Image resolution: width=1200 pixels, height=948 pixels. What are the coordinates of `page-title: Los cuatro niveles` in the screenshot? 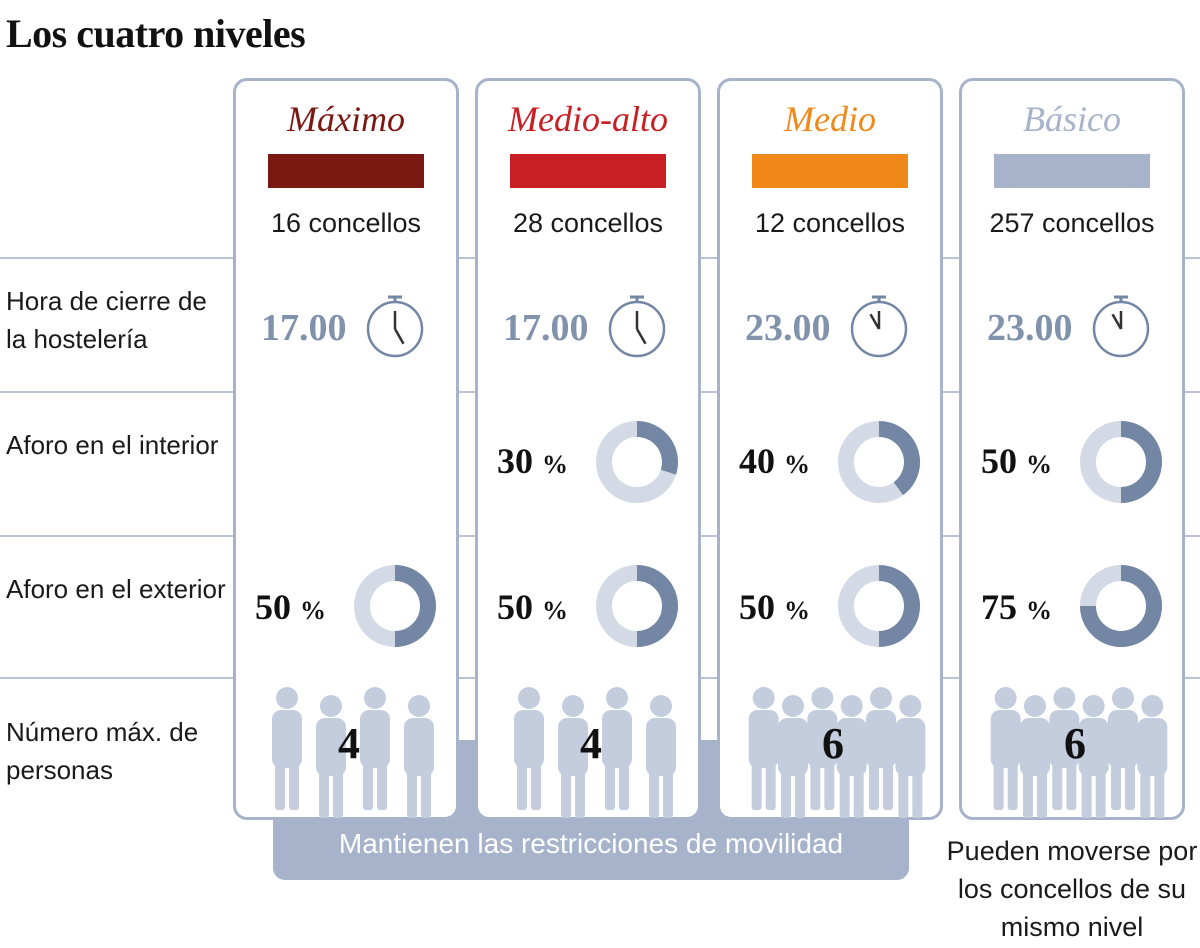 It's located at (156, 33).